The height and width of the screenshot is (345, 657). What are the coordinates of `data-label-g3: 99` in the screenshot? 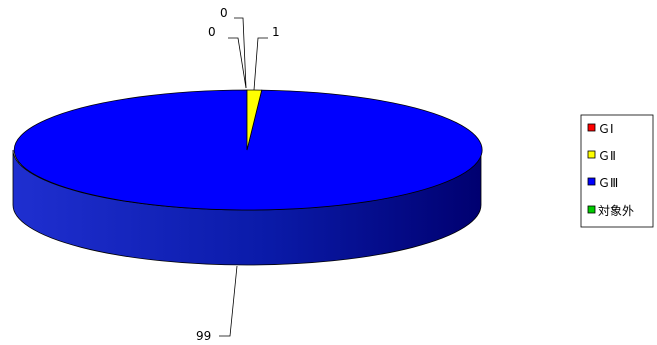 It's located at (203, 336).